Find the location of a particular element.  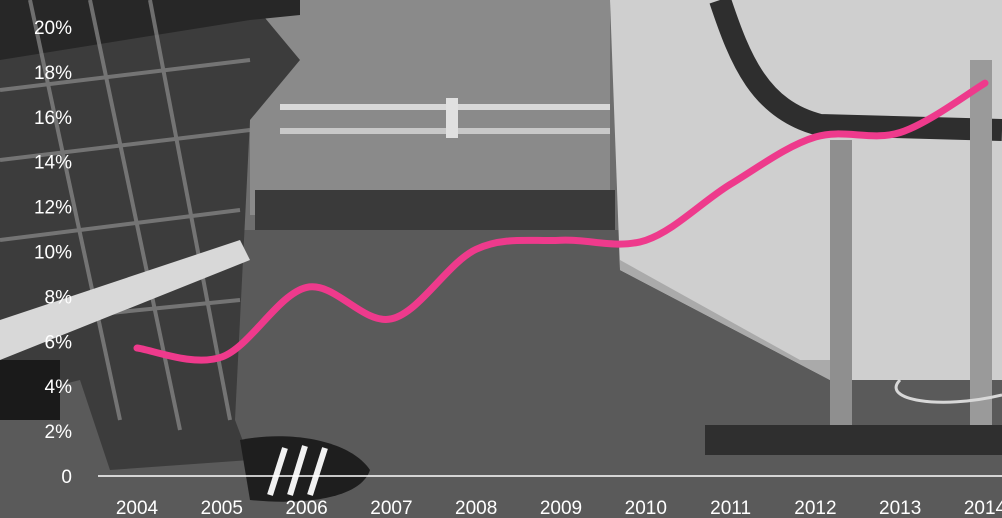

y-tick-label: 0 is located at coordinates (66, 477).